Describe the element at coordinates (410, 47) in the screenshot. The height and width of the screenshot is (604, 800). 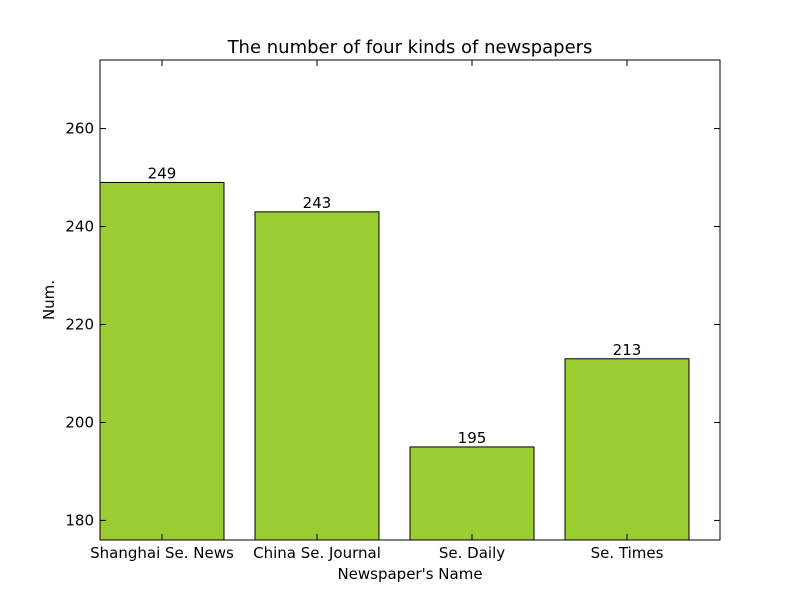
I see `chart-title: The number of four kinds of newspapers` at that location.